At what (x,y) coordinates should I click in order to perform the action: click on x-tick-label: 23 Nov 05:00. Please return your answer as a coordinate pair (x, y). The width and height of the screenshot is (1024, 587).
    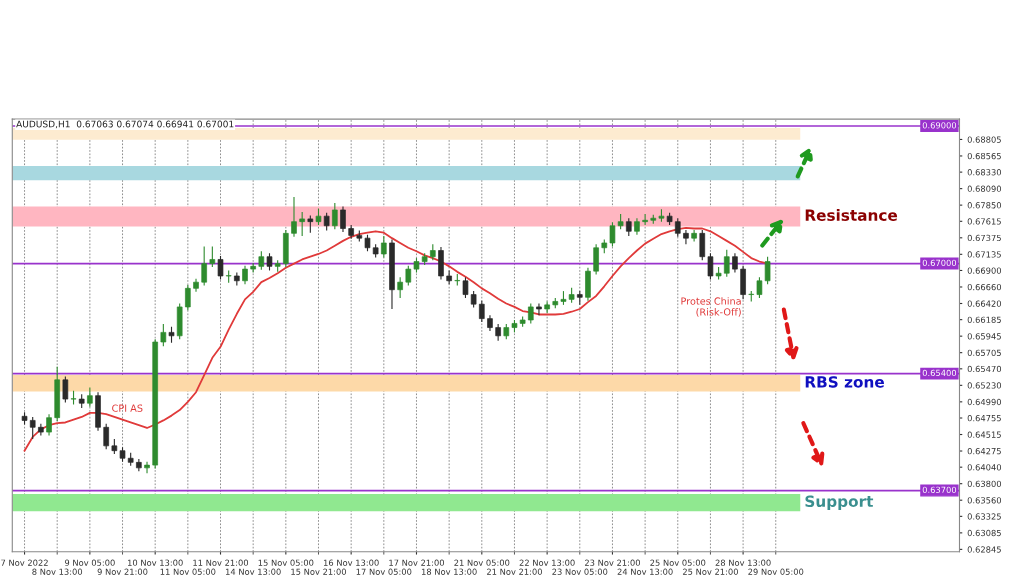
    Looking at the image, I should click on (580, 571).